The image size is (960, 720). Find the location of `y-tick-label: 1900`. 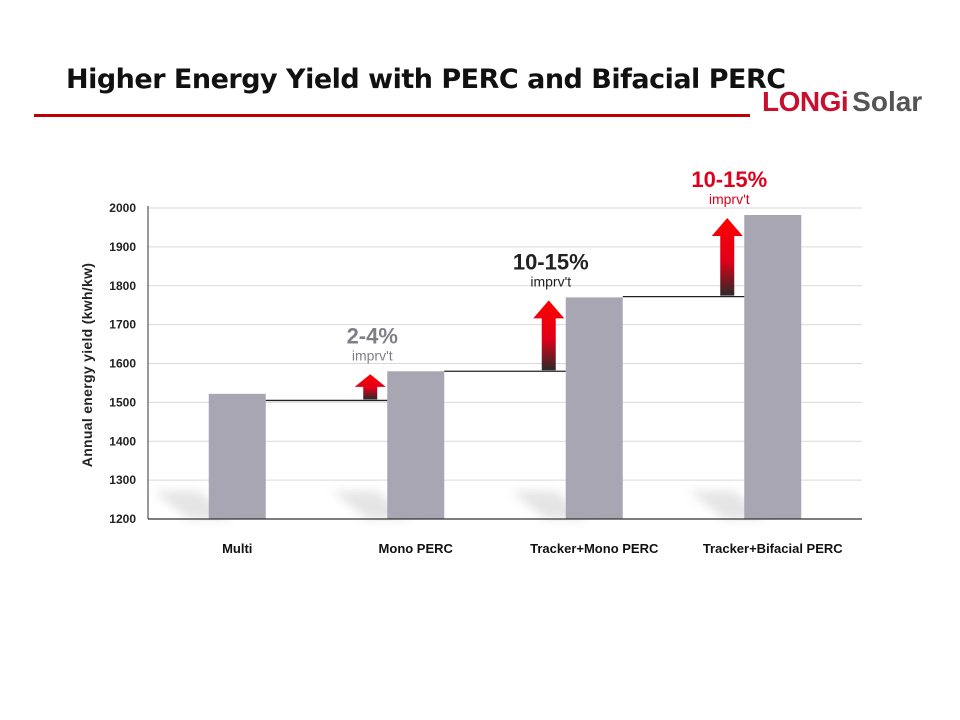

y-tick-label: 1900 is located at coordinates (122, 247).